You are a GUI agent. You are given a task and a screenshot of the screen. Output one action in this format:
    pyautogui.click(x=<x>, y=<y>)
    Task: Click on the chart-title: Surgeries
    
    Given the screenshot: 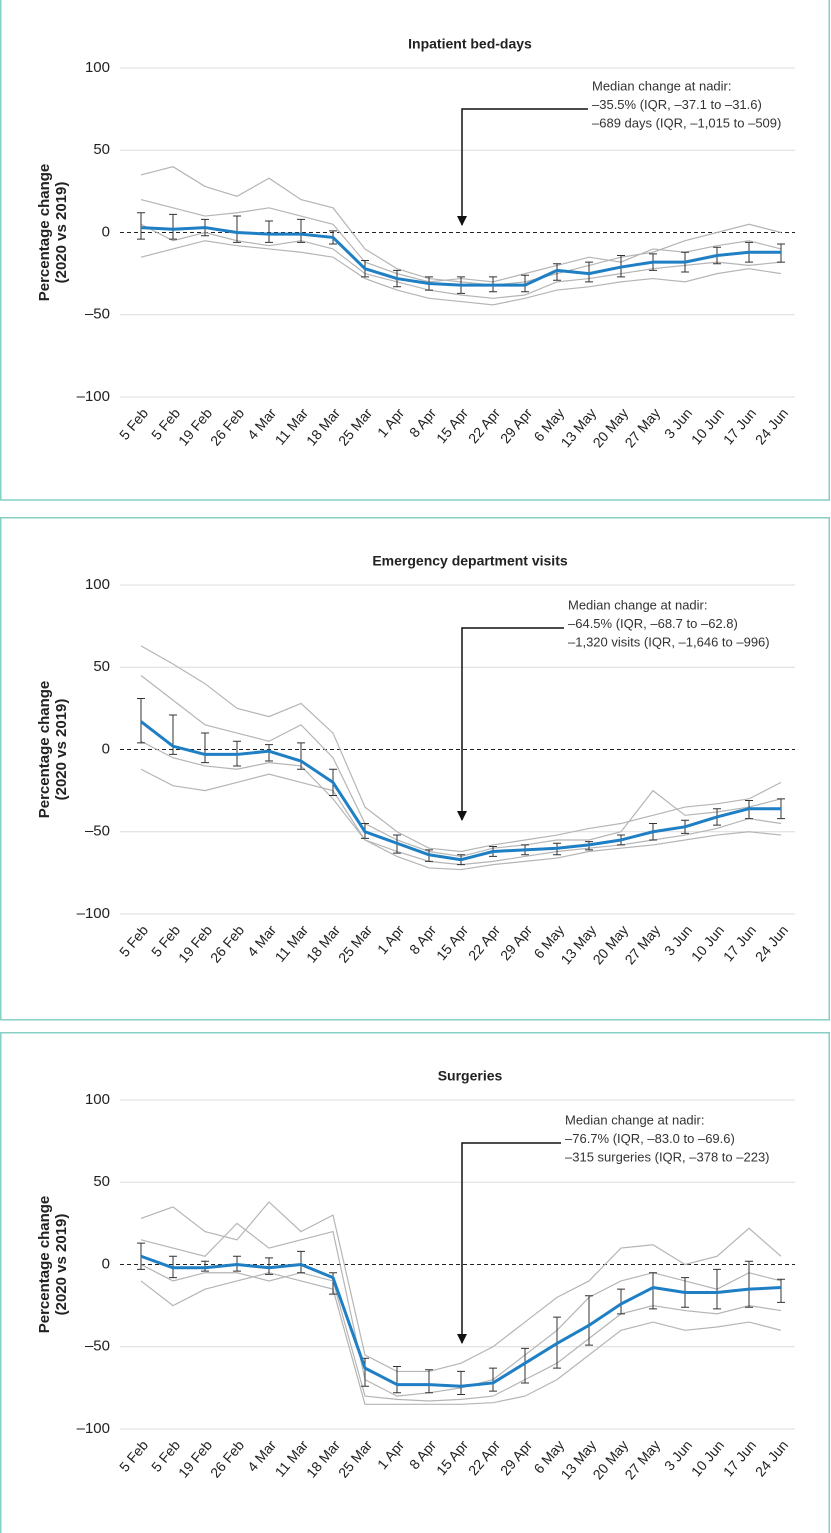 What is the action you would take?
    pyautogui.click(x=470, y=1076)
    